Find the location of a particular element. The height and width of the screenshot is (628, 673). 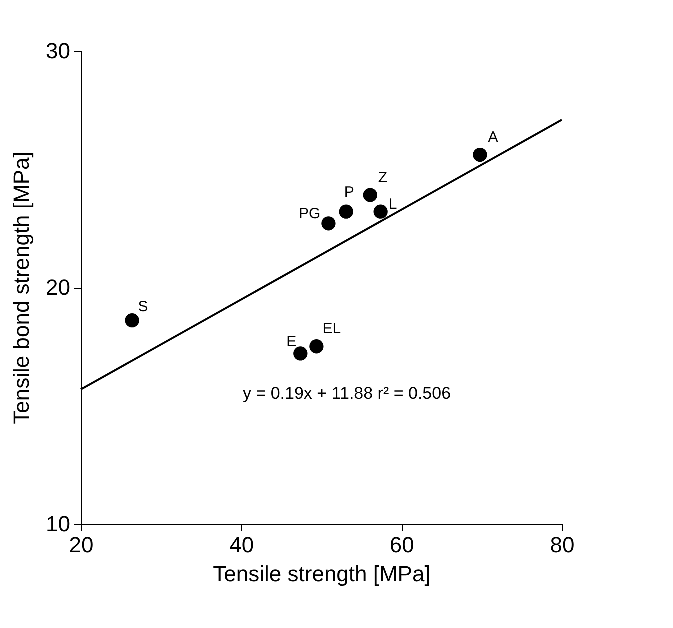

annotation: S is located at coordinates (143, 307).